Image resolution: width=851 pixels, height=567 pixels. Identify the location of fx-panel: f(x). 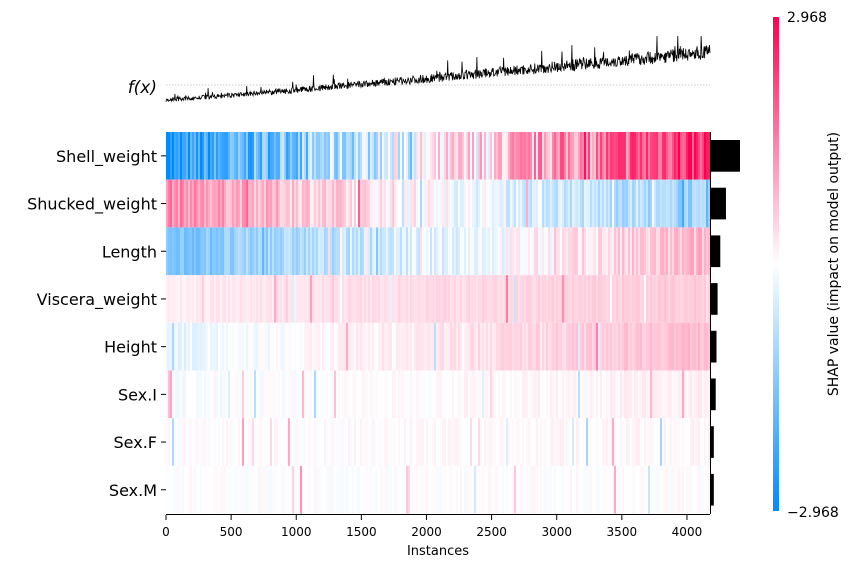
(419, 69).